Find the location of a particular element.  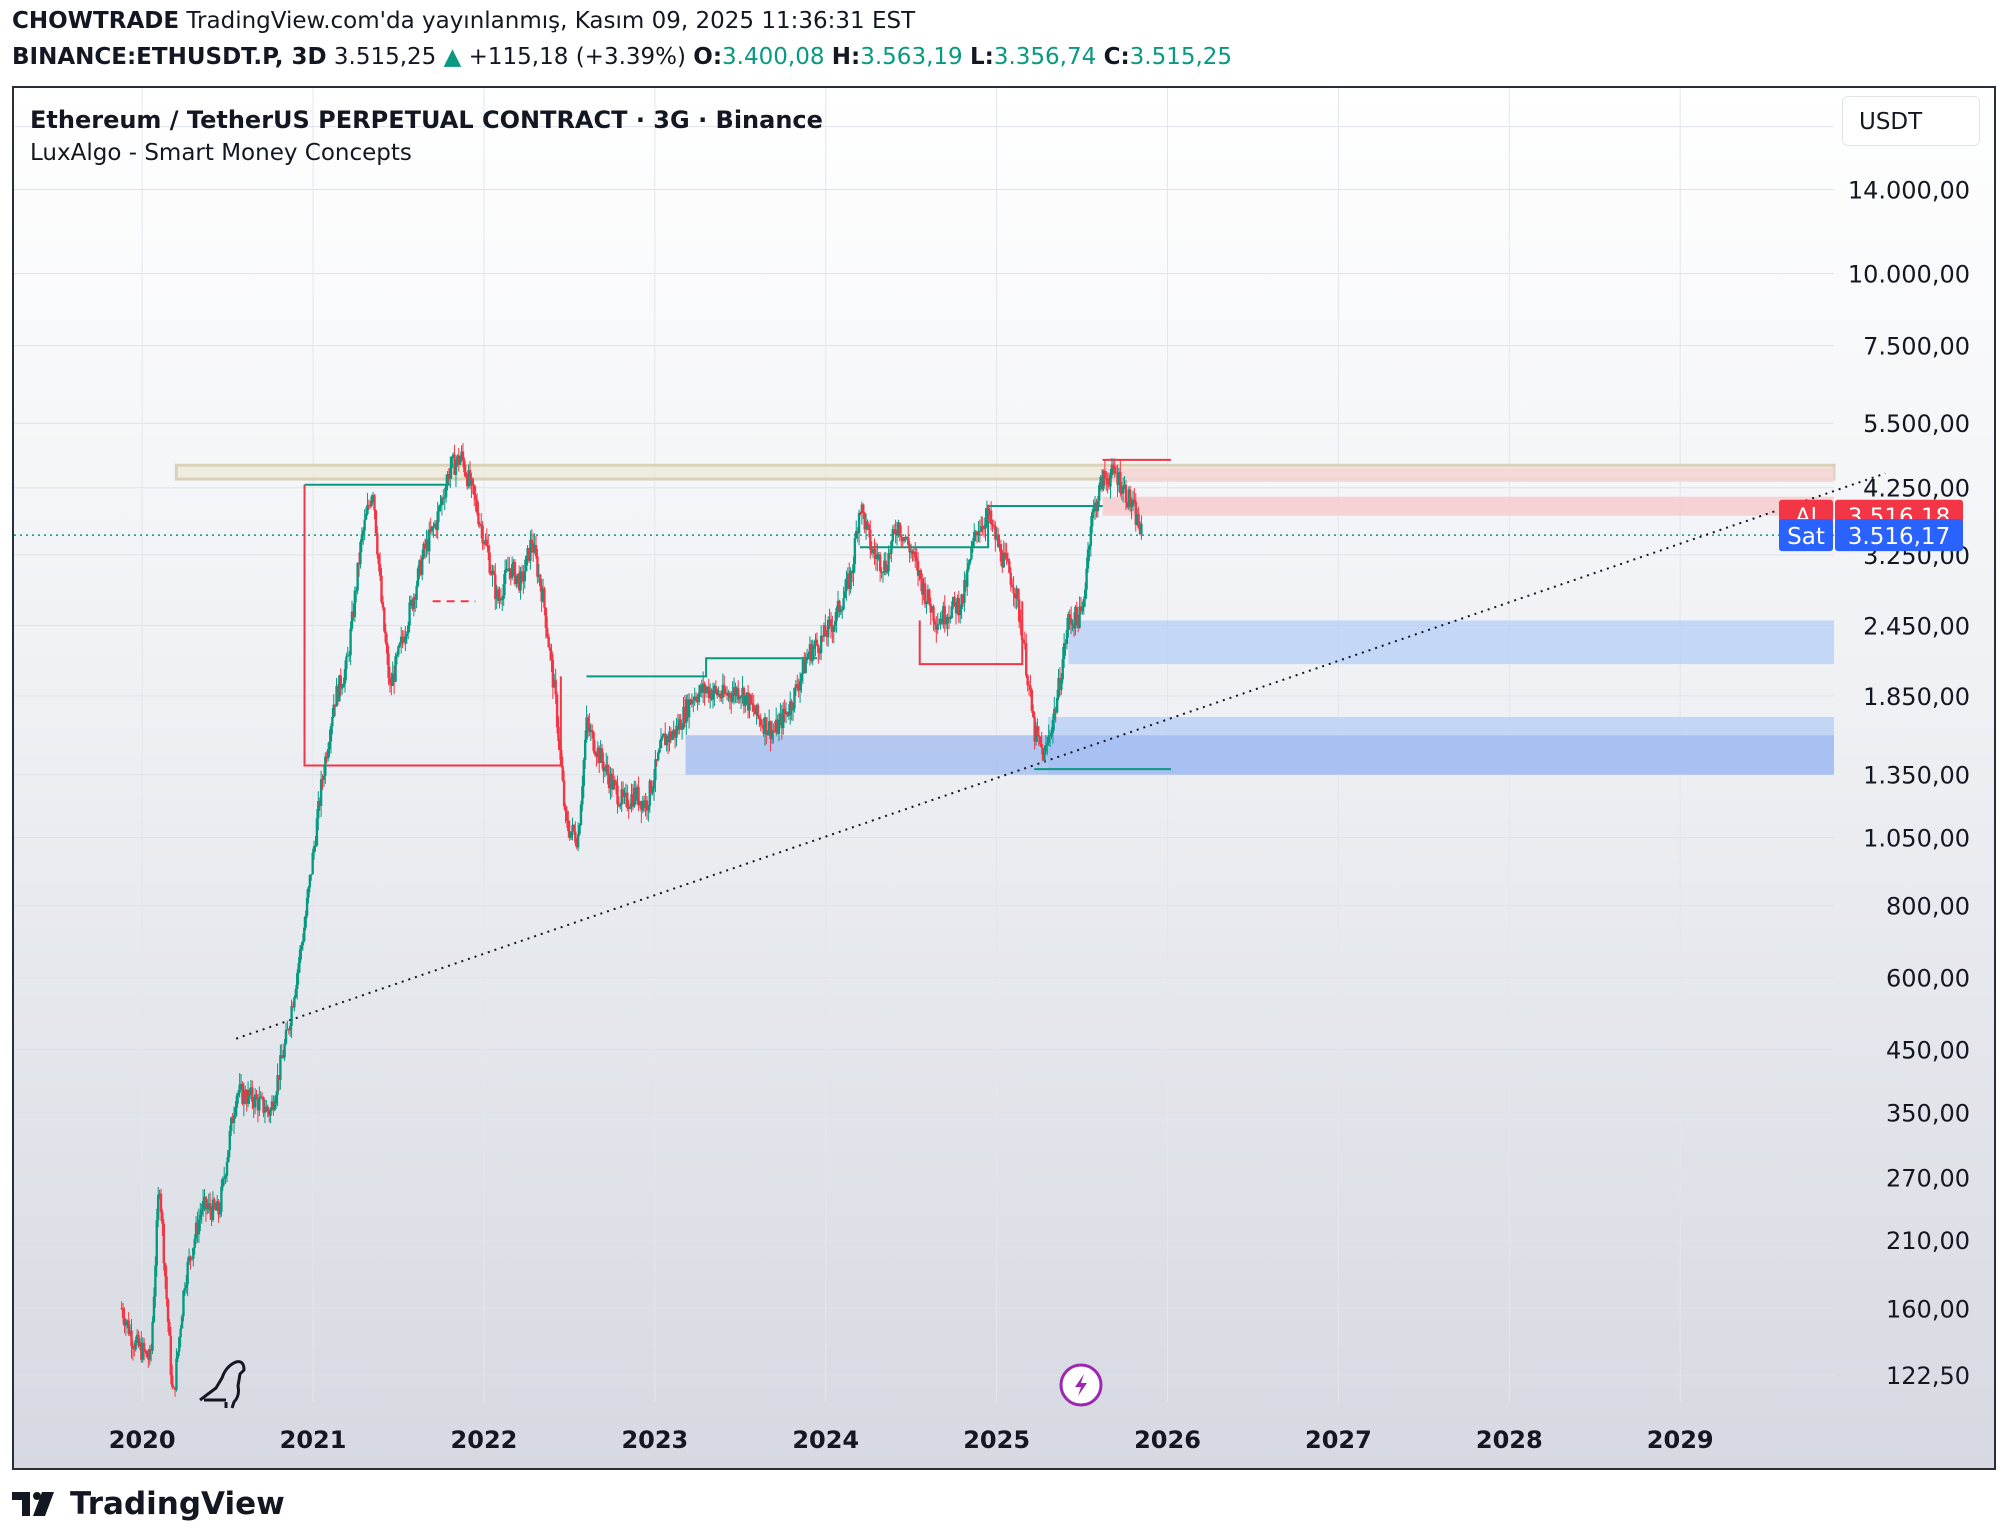

currency-button: USDT is located at coordinates (1911, 121).